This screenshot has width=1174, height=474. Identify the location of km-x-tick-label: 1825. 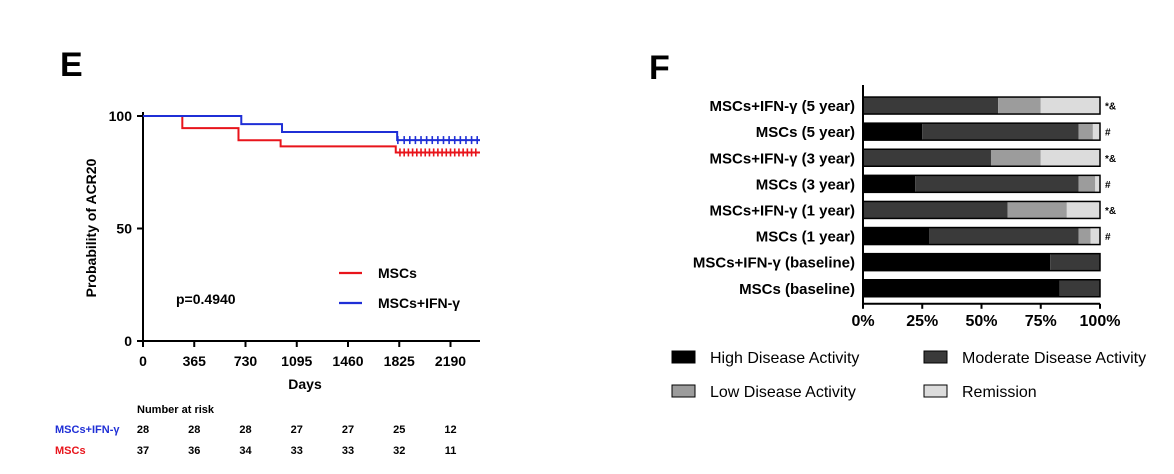
(399, 361).